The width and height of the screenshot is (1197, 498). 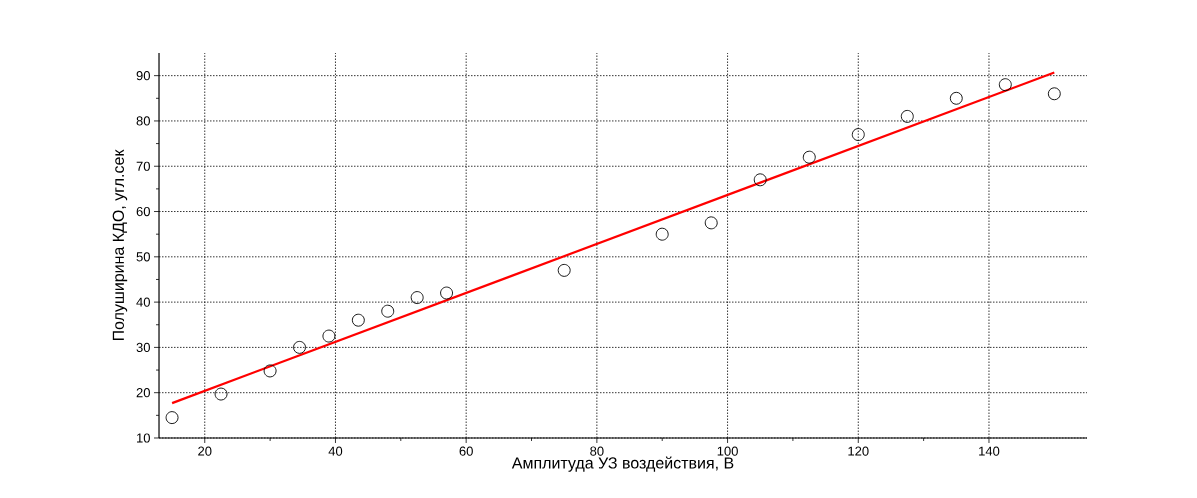 I want to click on y-axis-title: Полуширина КДО, угл.сек, so click(x=120, y=245).